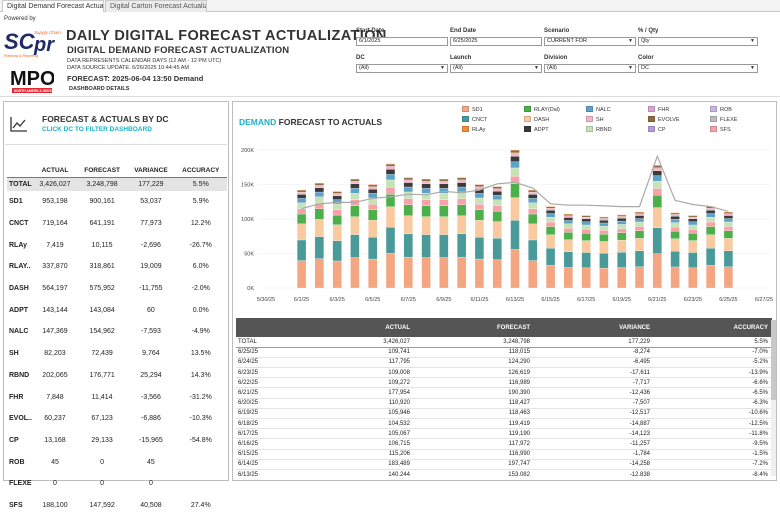 This screenshot has height=516, width=780. Describe the element at coordinates (20, 224) in the screenshot. I see `dc-label: CNCT` at that location.